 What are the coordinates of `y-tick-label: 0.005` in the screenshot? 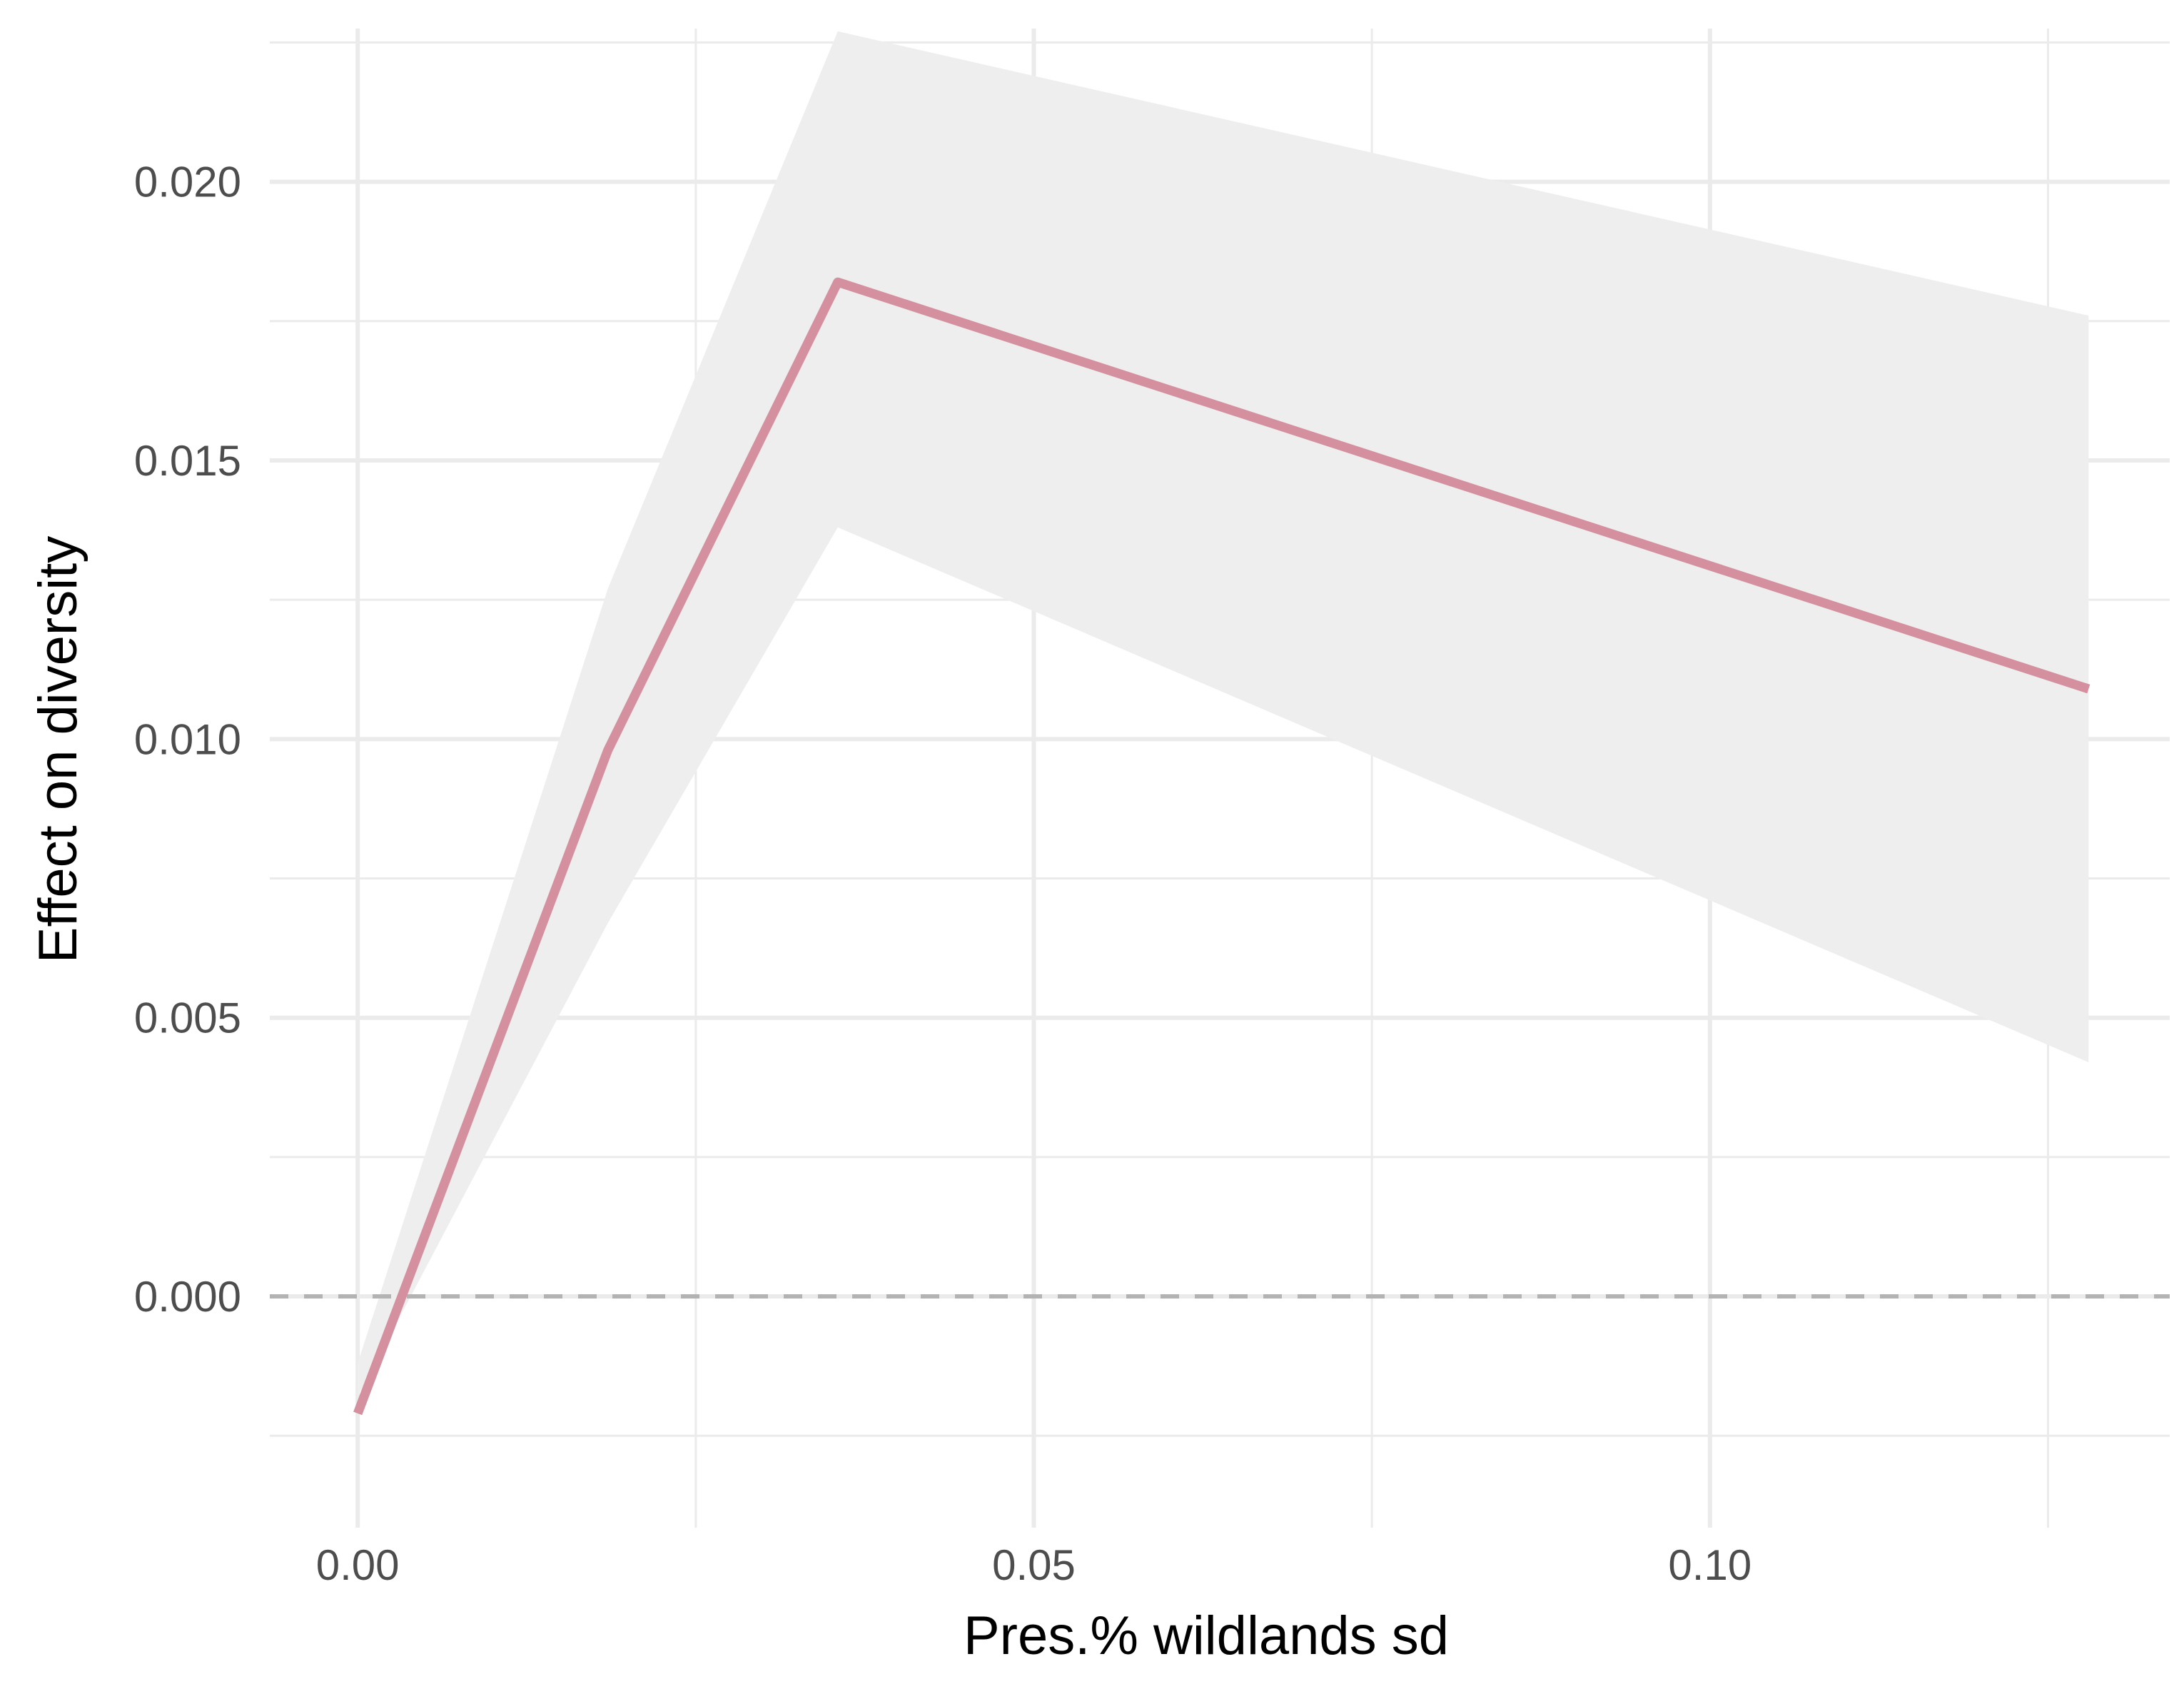 It's located at (187, 1018).